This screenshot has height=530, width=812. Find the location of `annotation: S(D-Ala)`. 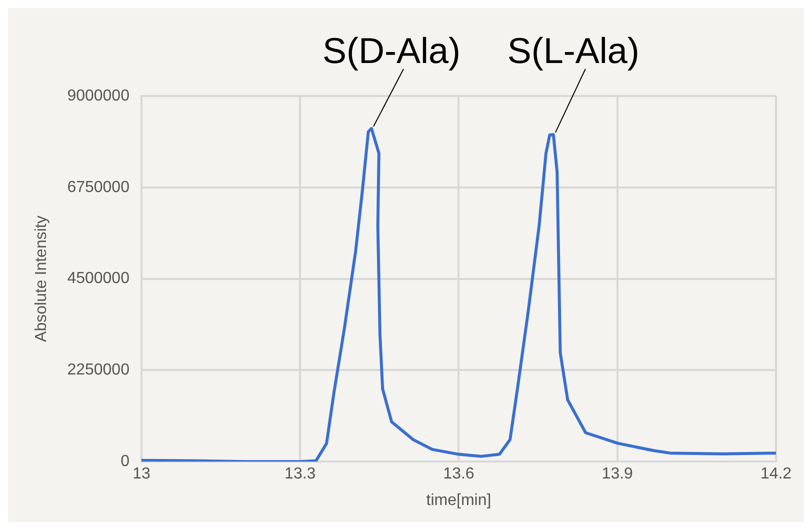

annotation: S(D-Ala) is located at coordinates (391, 50).